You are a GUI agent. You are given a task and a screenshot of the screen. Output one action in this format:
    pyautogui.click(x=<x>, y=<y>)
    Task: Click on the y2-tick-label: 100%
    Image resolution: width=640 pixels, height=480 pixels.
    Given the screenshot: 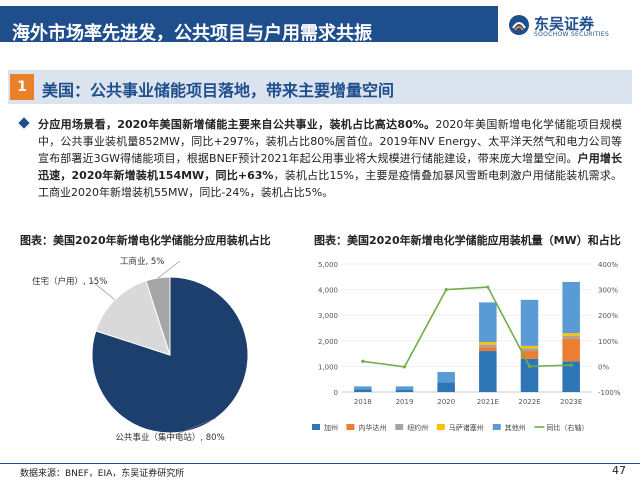 What is the action you would take?
    pyautogui.click(x=608, y=342)
    